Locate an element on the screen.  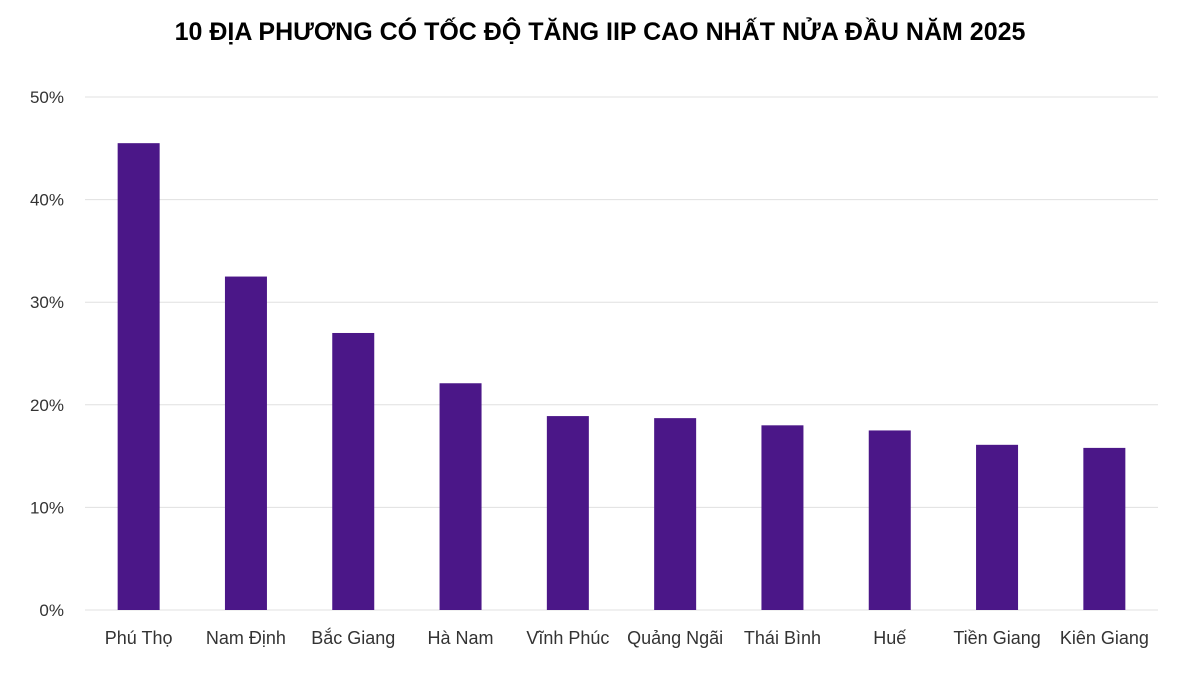
y-tick-label: 50% is located at coordinates (47, 97).